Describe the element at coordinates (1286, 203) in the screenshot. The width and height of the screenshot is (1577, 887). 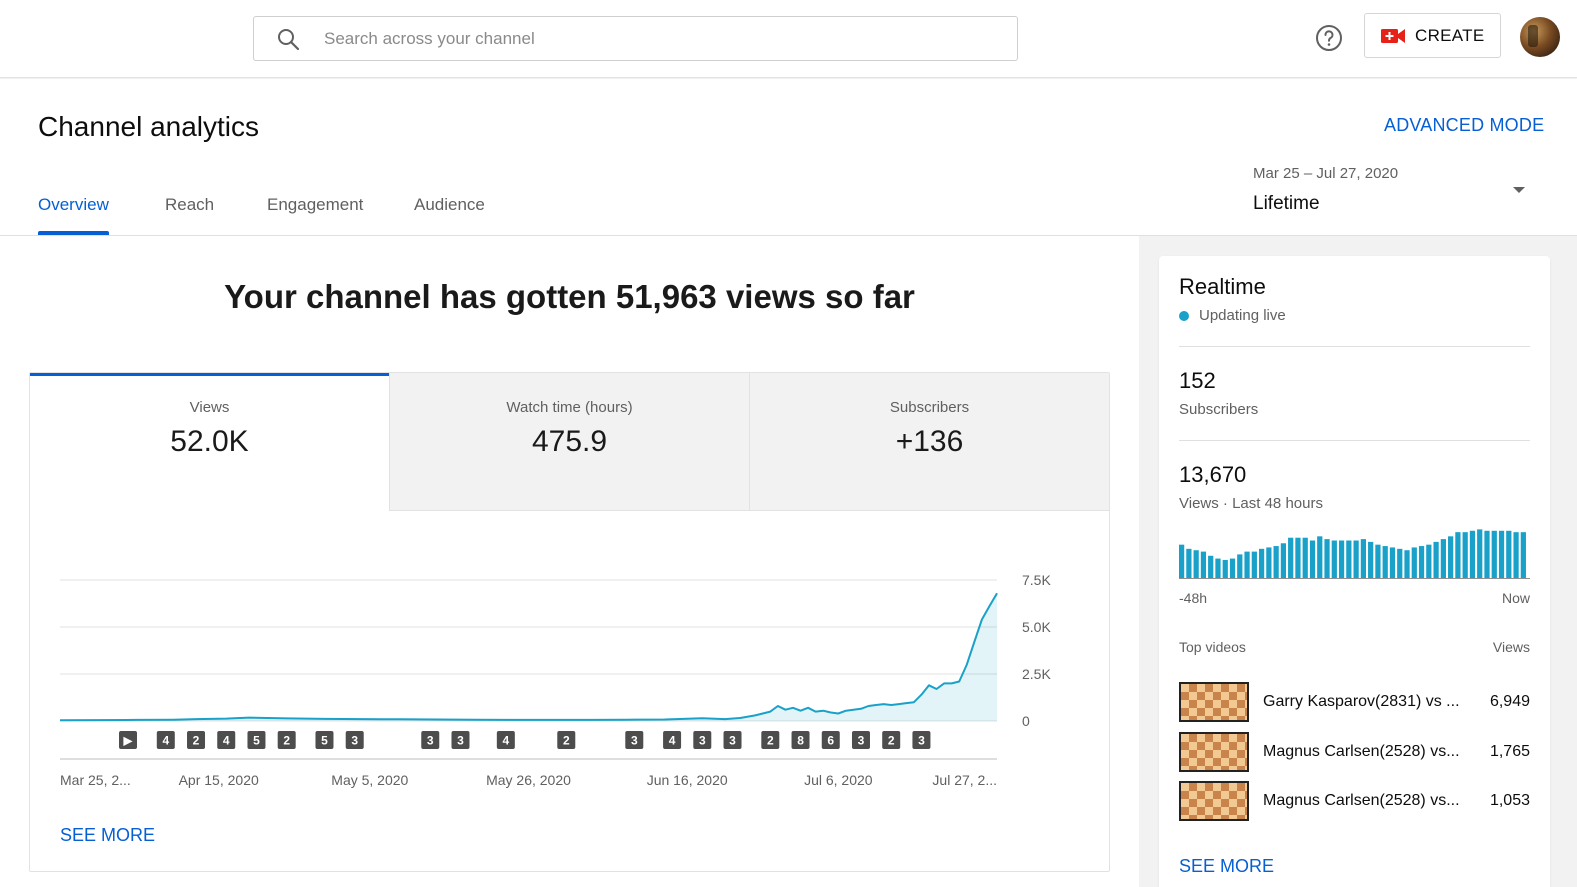
I see `date-range-selector: Lifetime` at that location.